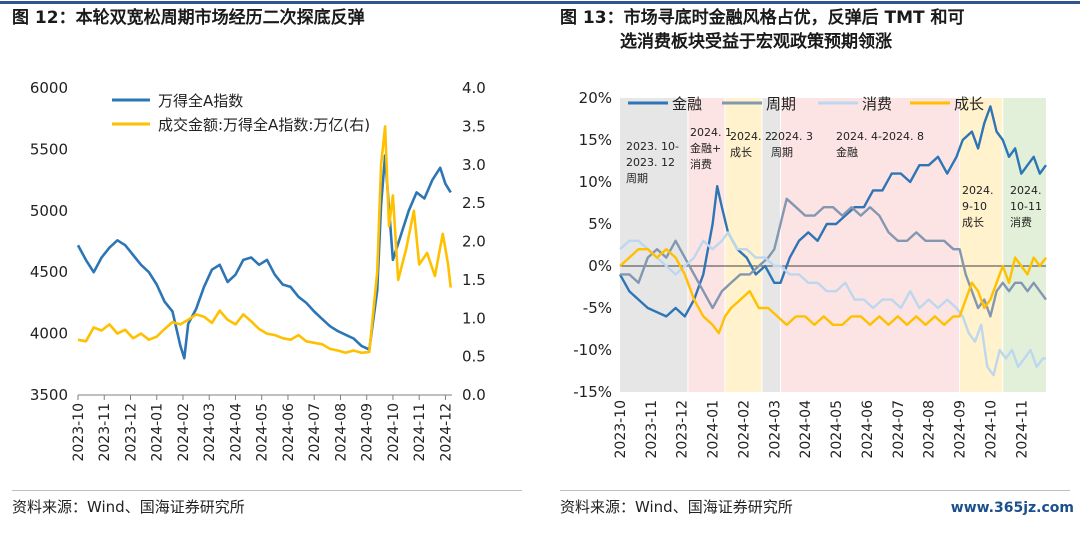 Image resolution: width=1080 pixels, height=533 pixels. I want to click on left-x-tick-label: 2024-06, so click(289, 432).